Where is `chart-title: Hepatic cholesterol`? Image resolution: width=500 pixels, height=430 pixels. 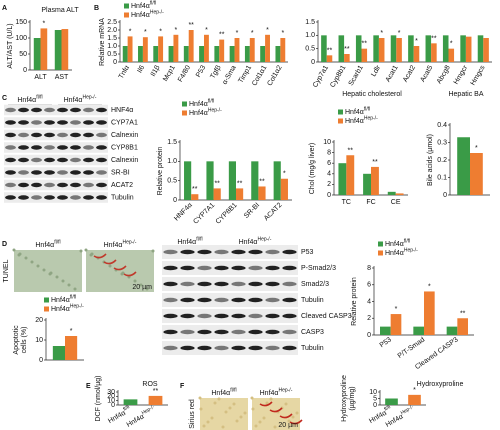
chart-title: Hepatic cholesterol is located at coordinates (372, 94).